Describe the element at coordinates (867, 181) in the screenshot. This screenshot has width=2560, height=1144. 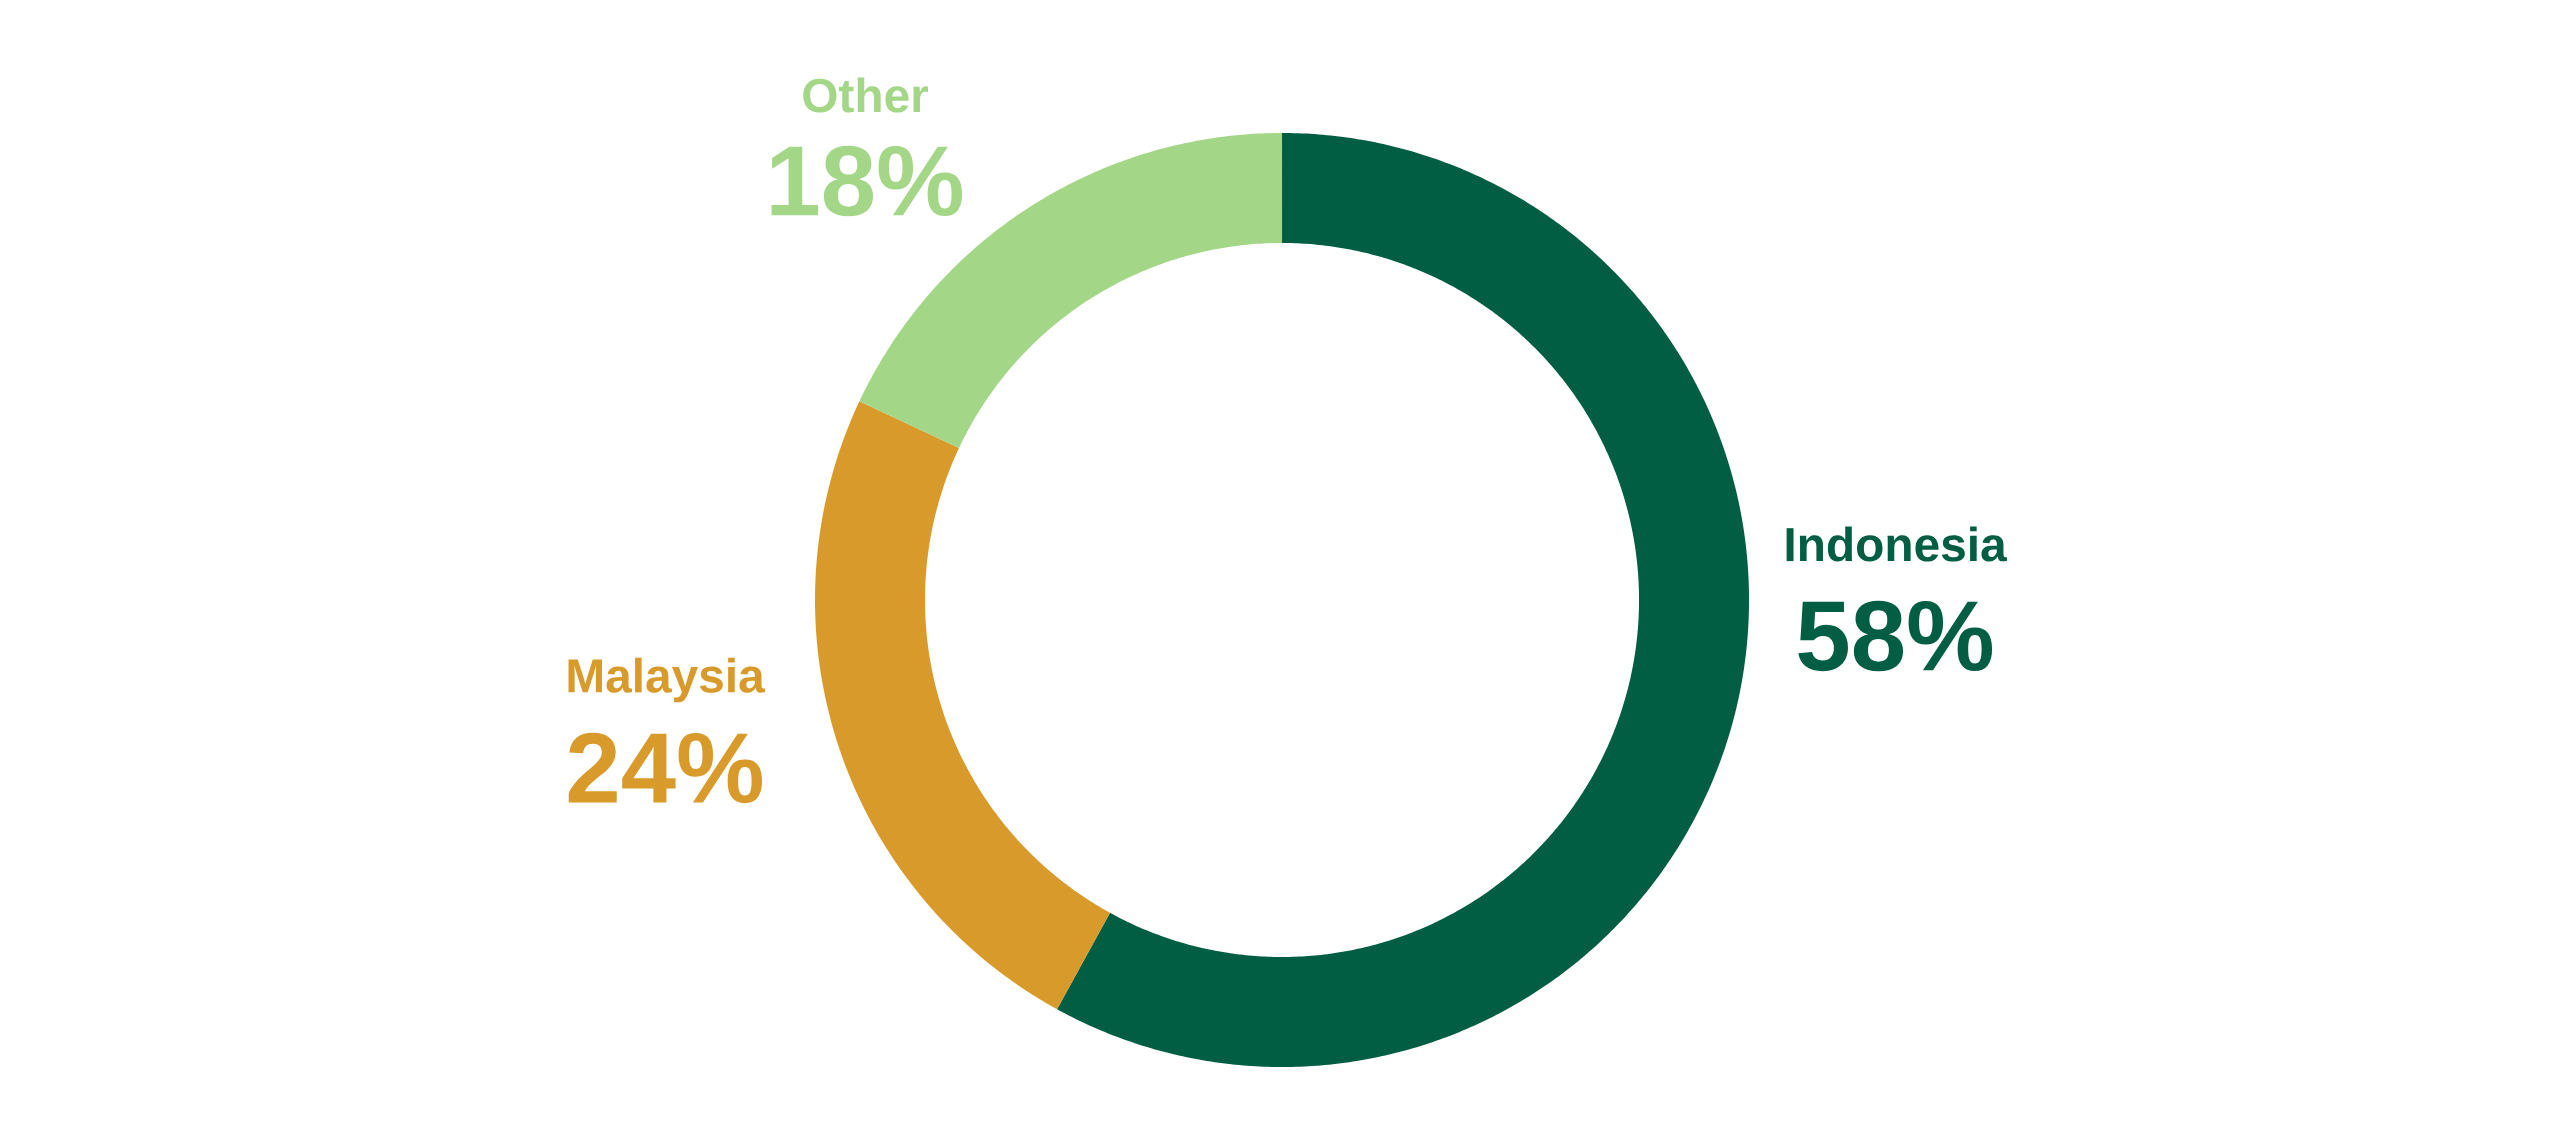
I see `data-label: 18%` at that location.